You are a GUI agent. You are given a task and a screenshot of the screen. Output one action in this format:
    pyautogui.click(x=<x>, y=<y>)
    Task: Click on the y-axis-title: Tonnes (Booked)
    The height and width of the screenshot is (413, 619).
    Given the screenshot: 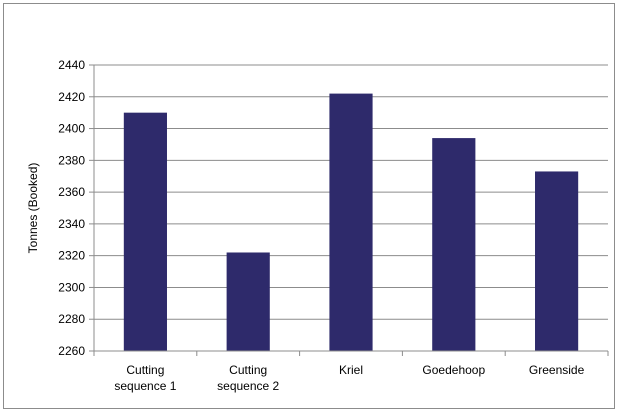 What is the action you would take?
    pyautogui.click(x=33, y=208)
    